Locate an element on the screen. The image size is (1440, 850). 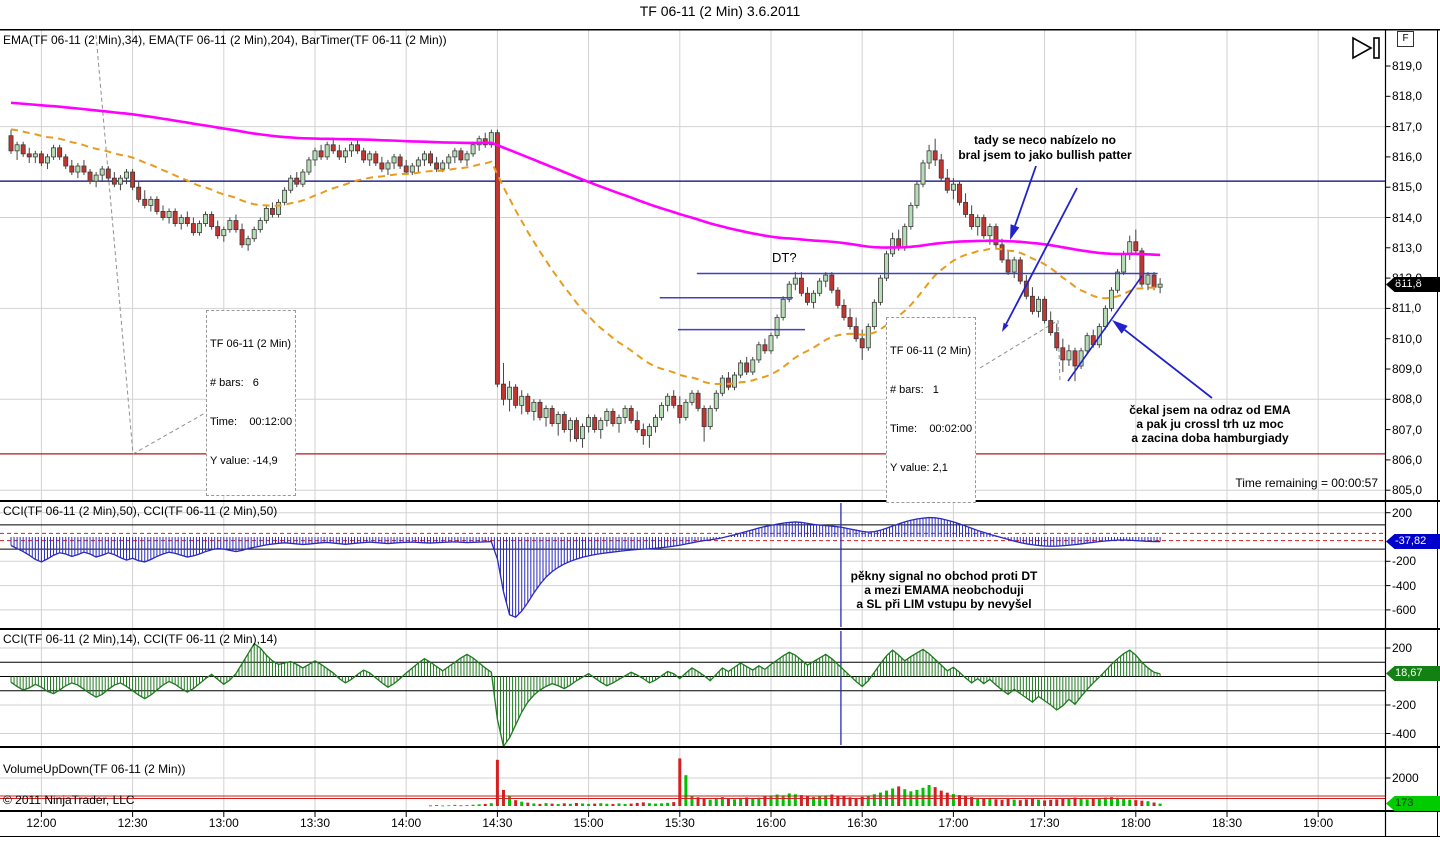
infobox-line: # bars: 6 is located at coordinates (234, 383).